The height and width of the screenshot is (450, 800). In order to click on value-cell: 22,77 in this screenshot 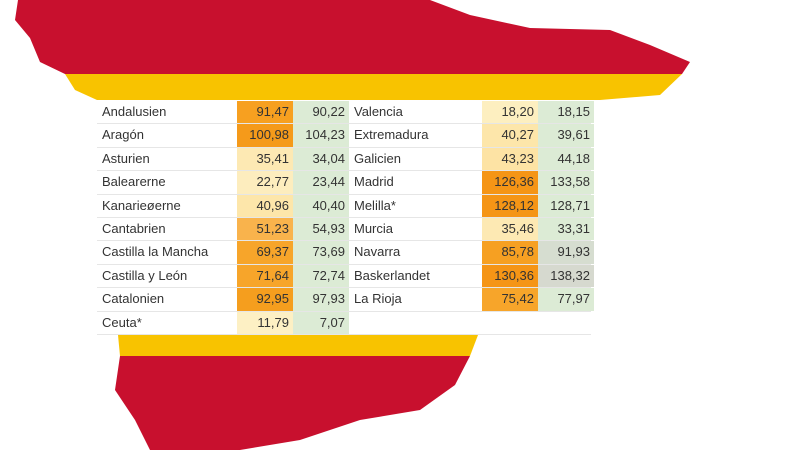, I will do `click(265, 182)`.